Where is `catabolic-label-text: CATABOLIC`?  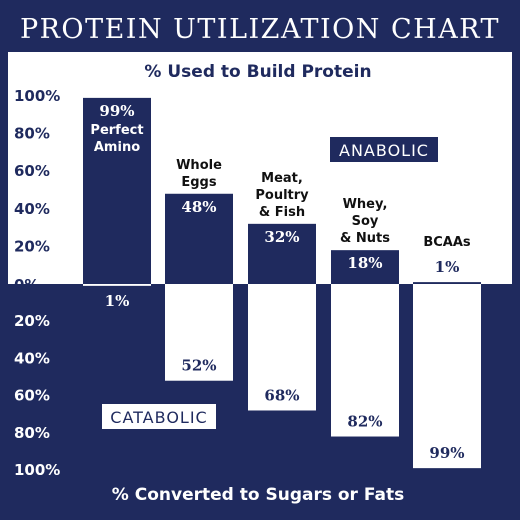
catabolic-label-text: CATABOLIC is located at coordinates (158, 417).